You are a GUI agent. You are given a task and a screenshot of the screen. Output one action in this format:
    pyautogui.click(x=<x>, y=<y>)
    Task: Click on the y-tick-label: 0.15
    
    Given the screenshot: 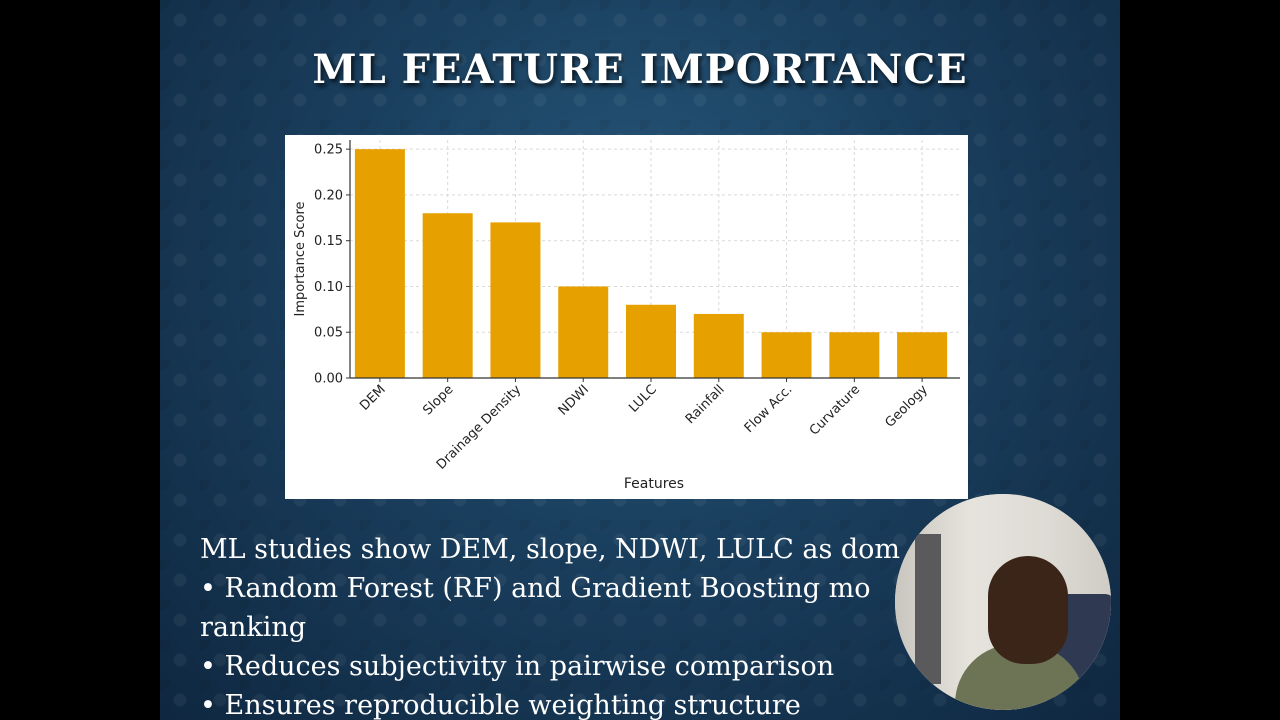 What is the action you would take?
    pyautogui.click(x=328, y=241)
    